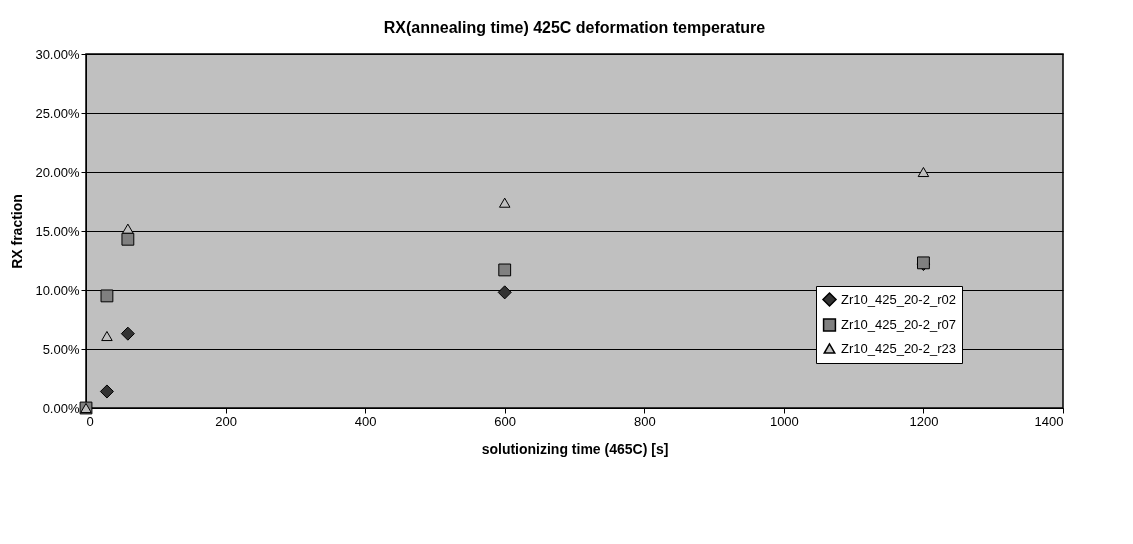 This screenshot has width=1133, height=544. I want to click on y-tick-label: 30.00%, so click(57, 54).